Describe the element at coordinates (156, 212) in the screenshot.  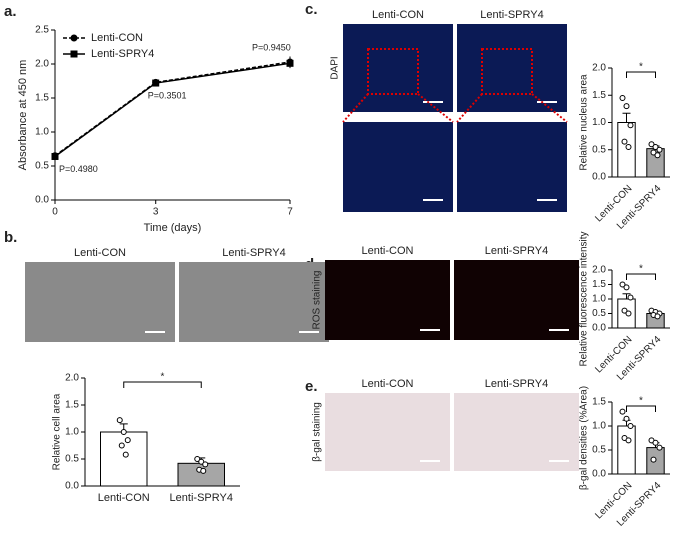
I see `x-tick-label: 3` at that location.